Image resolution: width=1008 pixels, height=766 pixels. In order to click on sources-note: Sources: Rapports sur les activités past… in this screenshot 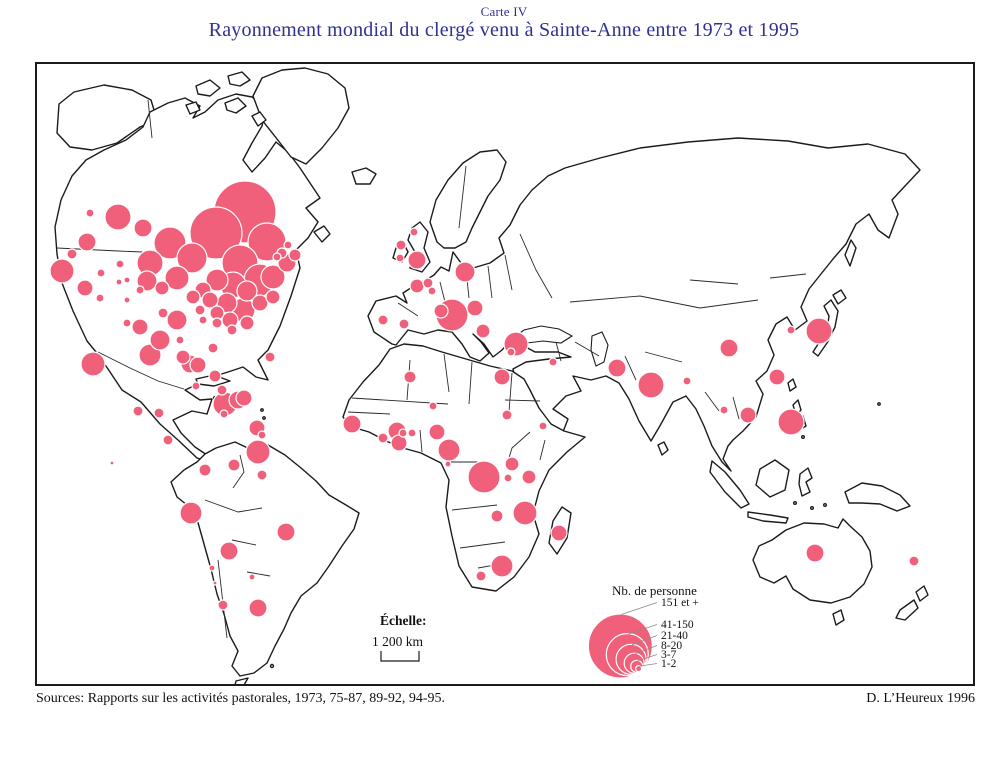, I will do `click(241, 698)`.